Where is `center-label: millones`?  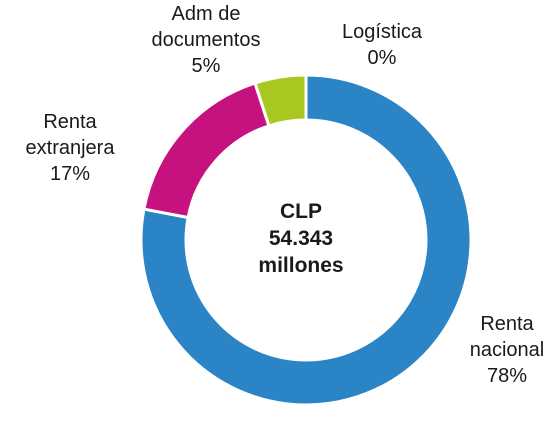
center-label: millones is located at coordinates (300, 265).